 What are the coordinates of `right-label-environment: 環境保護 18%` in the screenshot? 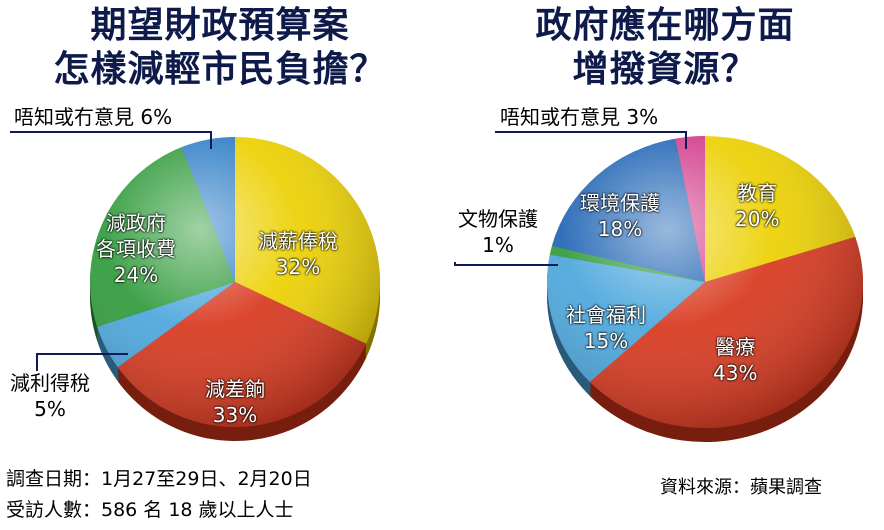 It's located at (620, 216).